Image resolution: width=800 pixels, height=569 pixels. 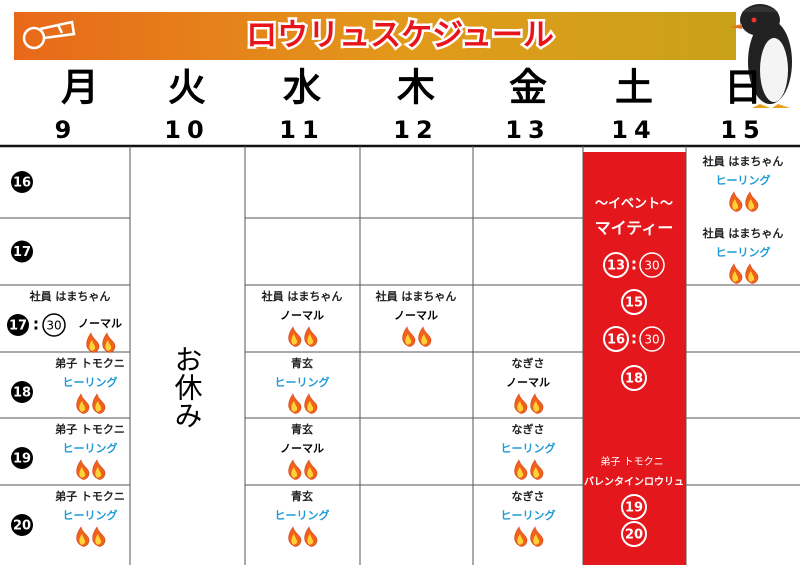 What do you see at coordinates (528, 88) in the screenshot?
I see `day-name: 金` at bounding box center [528, 88].